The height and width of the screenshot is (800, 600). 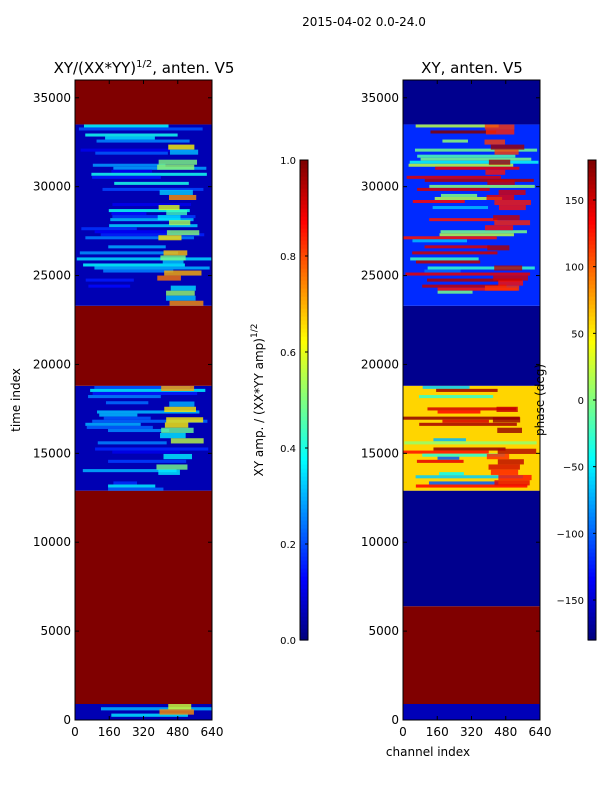 What do you see at coordinates (395, 720) in the screenshot?
I see `y-tick-label: 0` at bounding box center [395, 720].